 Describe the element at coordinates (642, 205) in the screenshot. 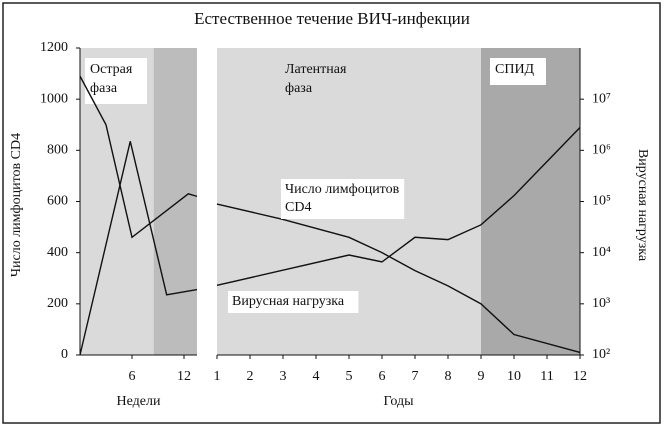

I see `y2-axis-label: Вирусная нагрузка` at that location.